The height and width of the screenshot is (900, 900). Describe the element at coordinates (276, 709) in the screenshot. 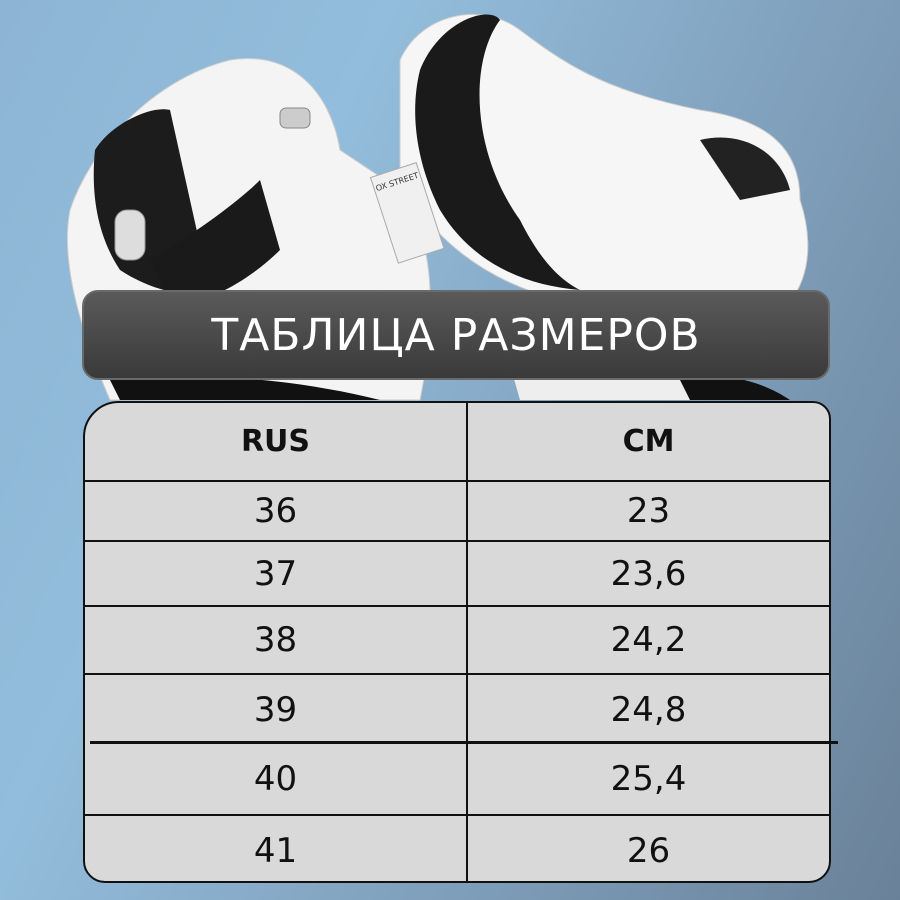

I see `rus-size: 39` at that location.